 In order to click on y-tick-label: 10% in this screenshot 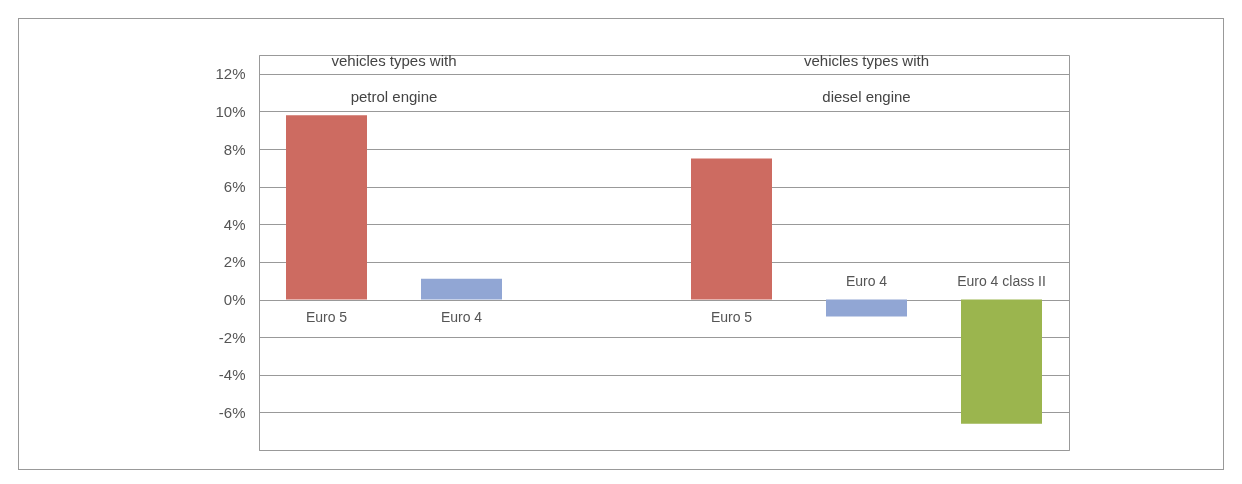, I will do `click(230, 111)`.